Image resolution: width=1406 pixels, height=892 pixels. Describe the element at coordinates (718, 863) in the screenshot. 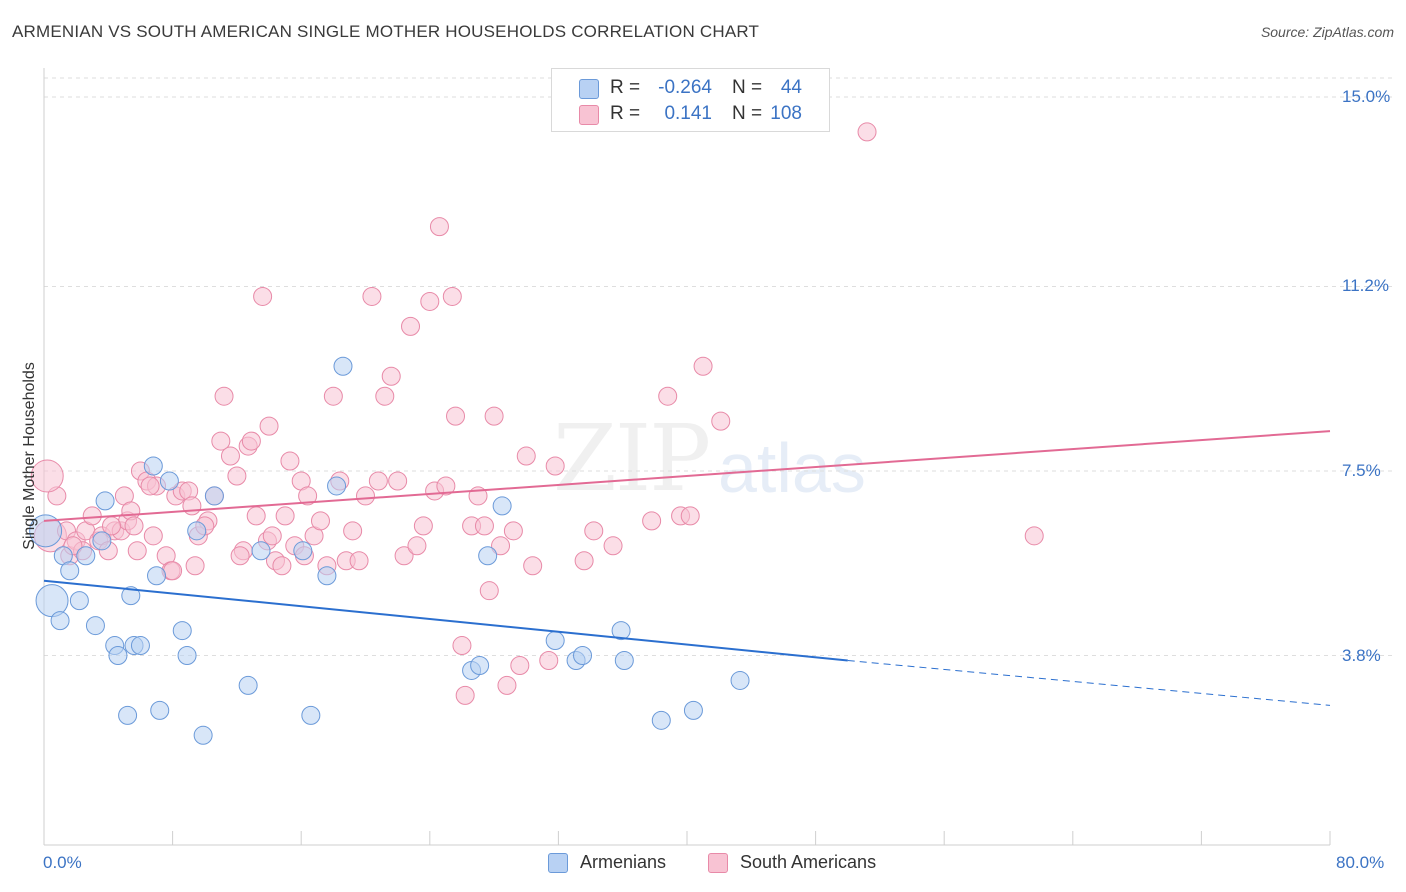

I see `south-americans-legend-swatch` at that location.